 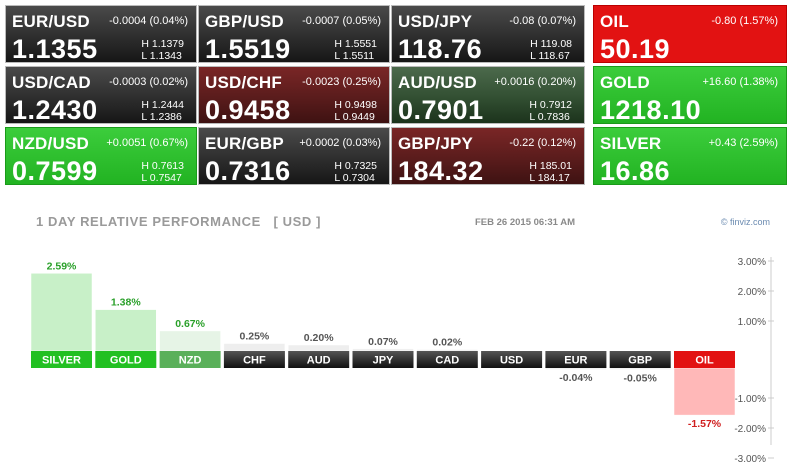 I want to click on category-label-nzd: NZD, so click(x=190, y=361).